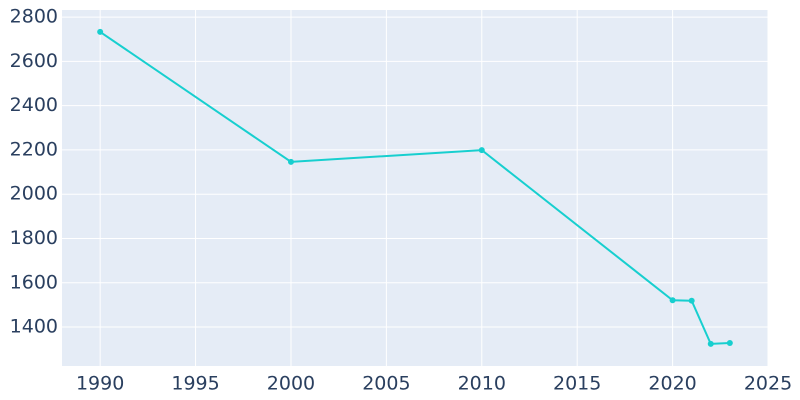  What do you see at coordinates (482, 384) in the screenshot?
I see `x-tick-label: 2010` at bounding box center [482, 384].